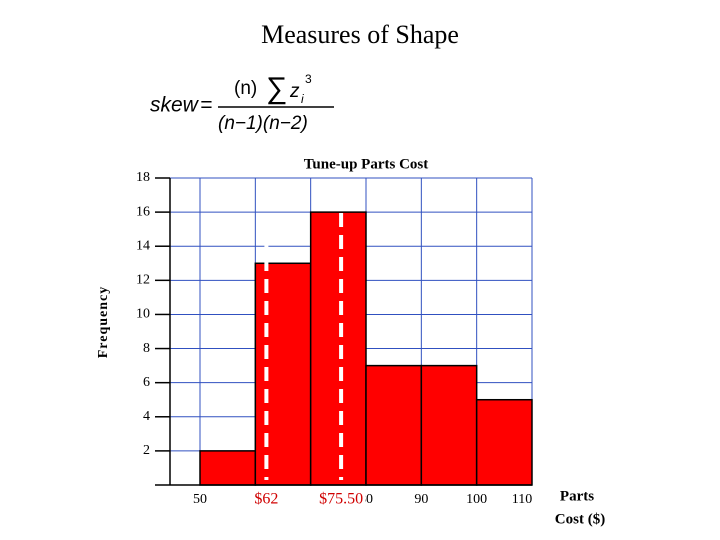  I want to click on annotation-label: $62, so click(266, 499).